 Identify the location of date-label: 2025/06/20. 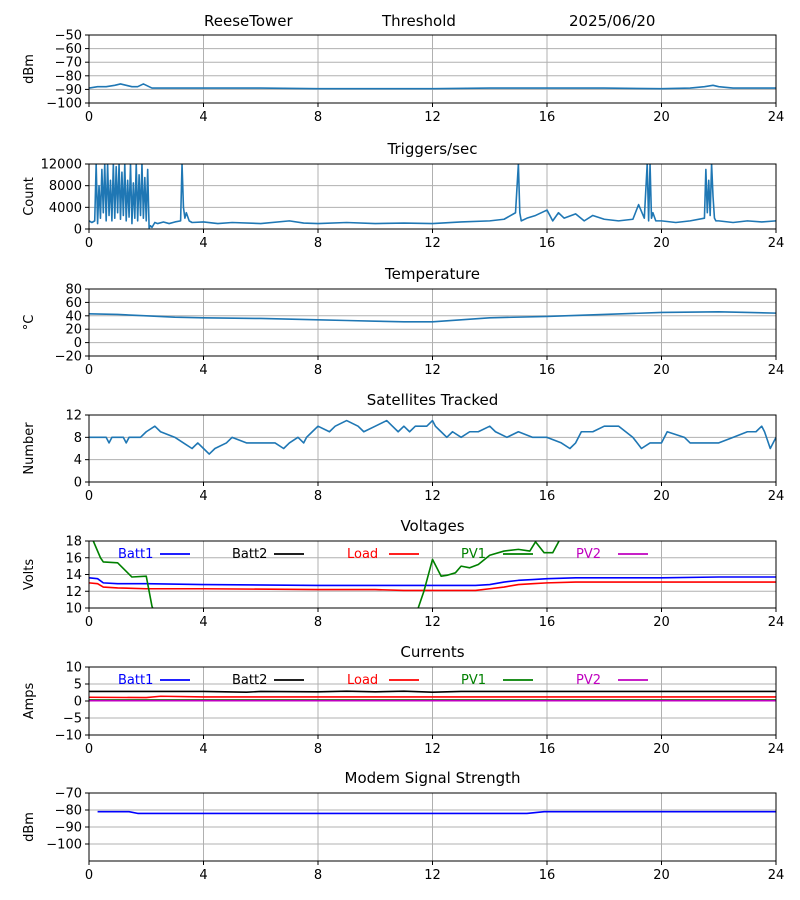
(612, 21).